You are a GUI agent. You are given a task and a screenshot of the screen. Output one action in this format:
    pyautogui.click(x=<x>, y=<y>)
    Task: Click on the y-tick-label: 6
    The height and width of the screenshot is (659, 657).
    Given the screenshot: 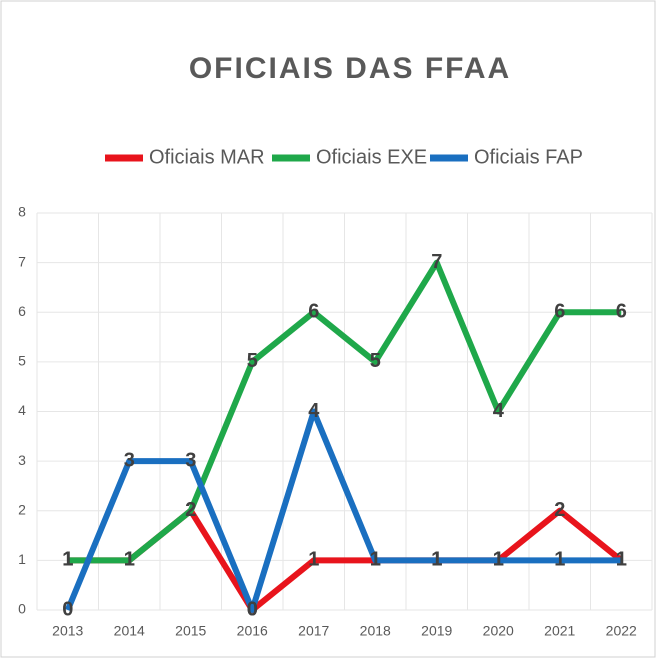 What is the action you would take?
    pyautogui.click(x=22, y=311)
    